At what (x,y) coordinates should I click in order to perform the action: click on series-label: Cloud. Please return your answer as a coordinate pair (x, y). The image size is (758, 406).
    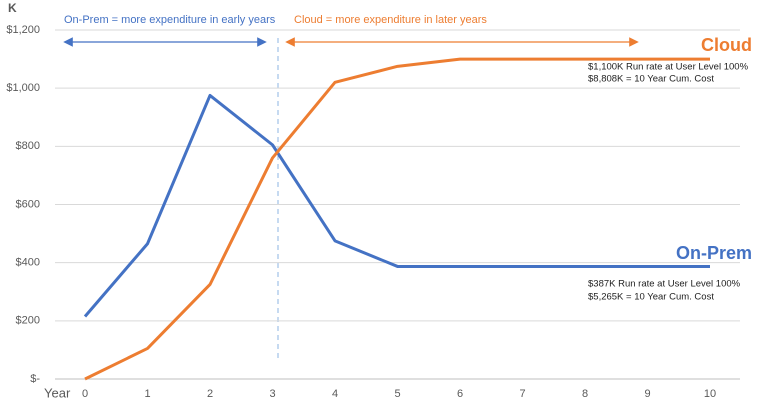
    Looking at the image, I should click on (726, 45).